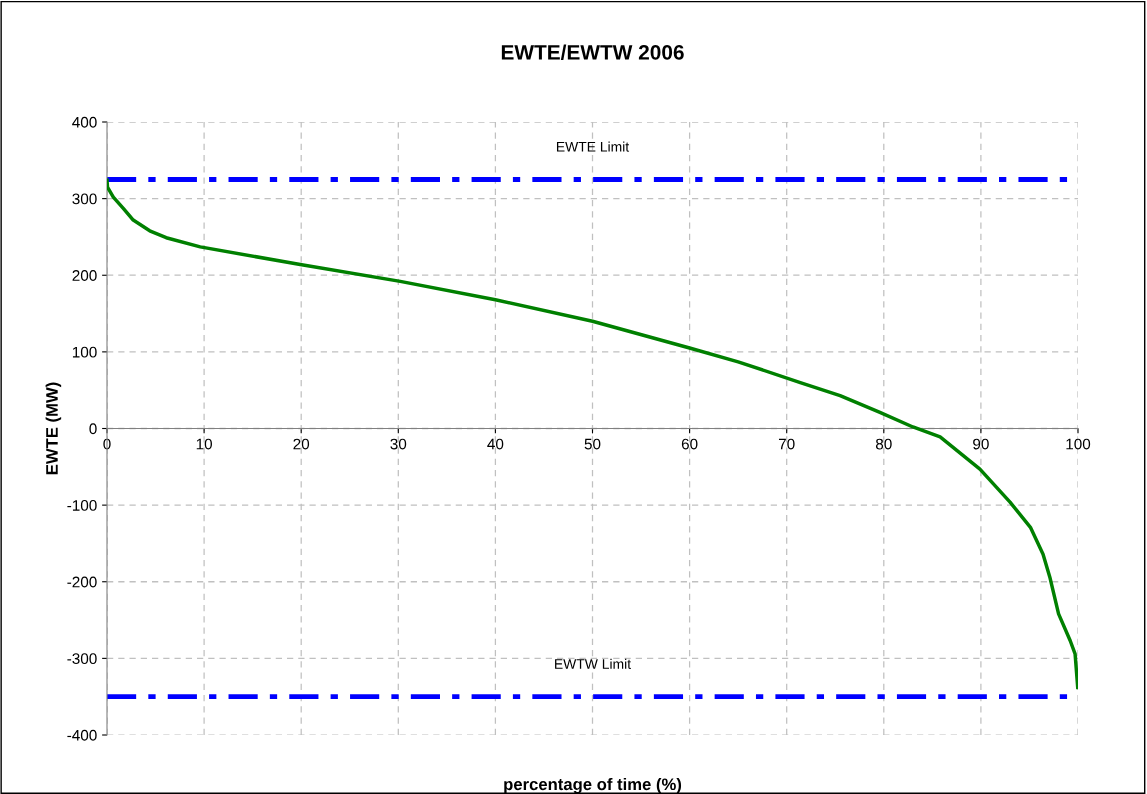 The image size is (1147, 794). I want to click on x-tick-label: 20, so click(301, 444).